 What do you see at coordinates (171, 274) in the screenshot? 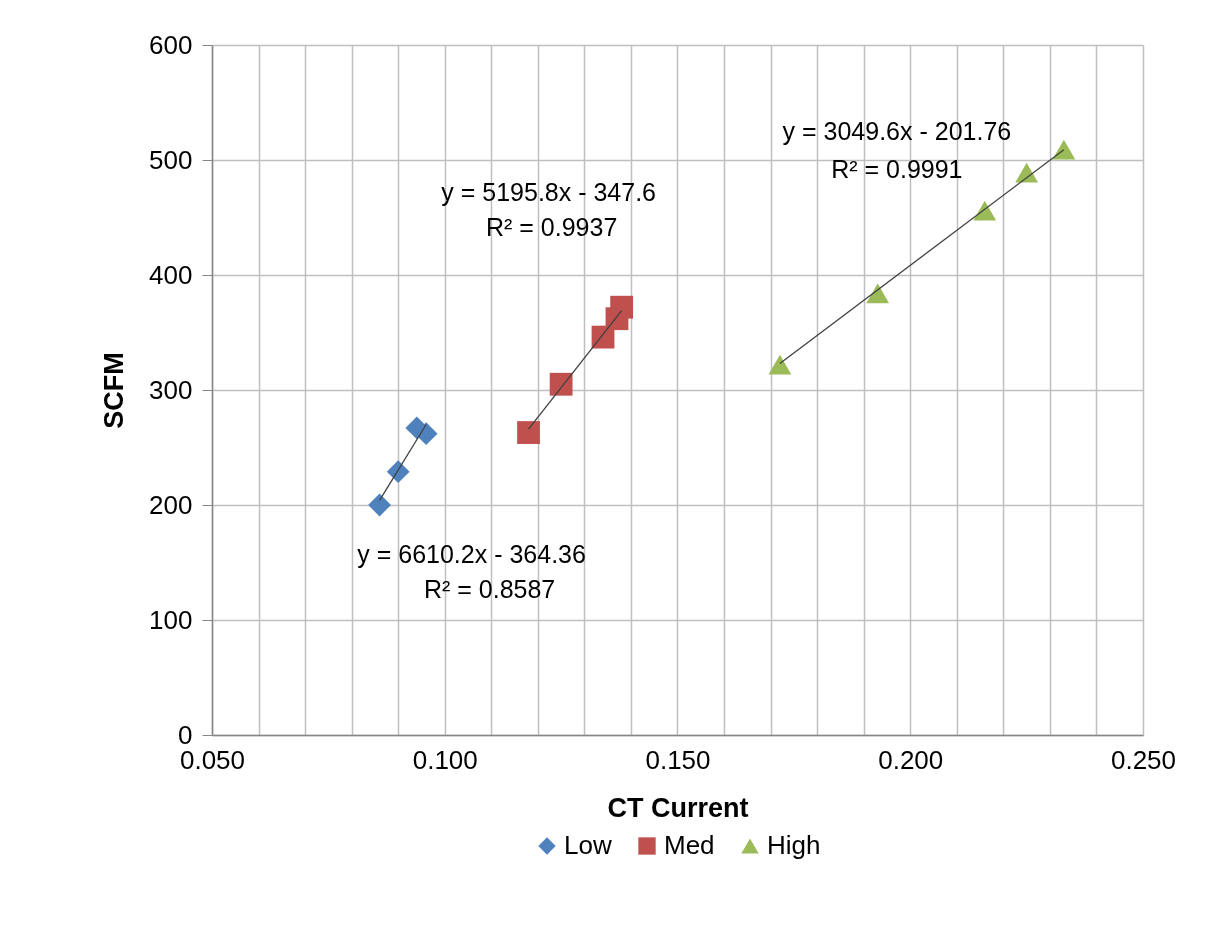
I see `y-tick-label: 400` at bounding box center [171, 274].